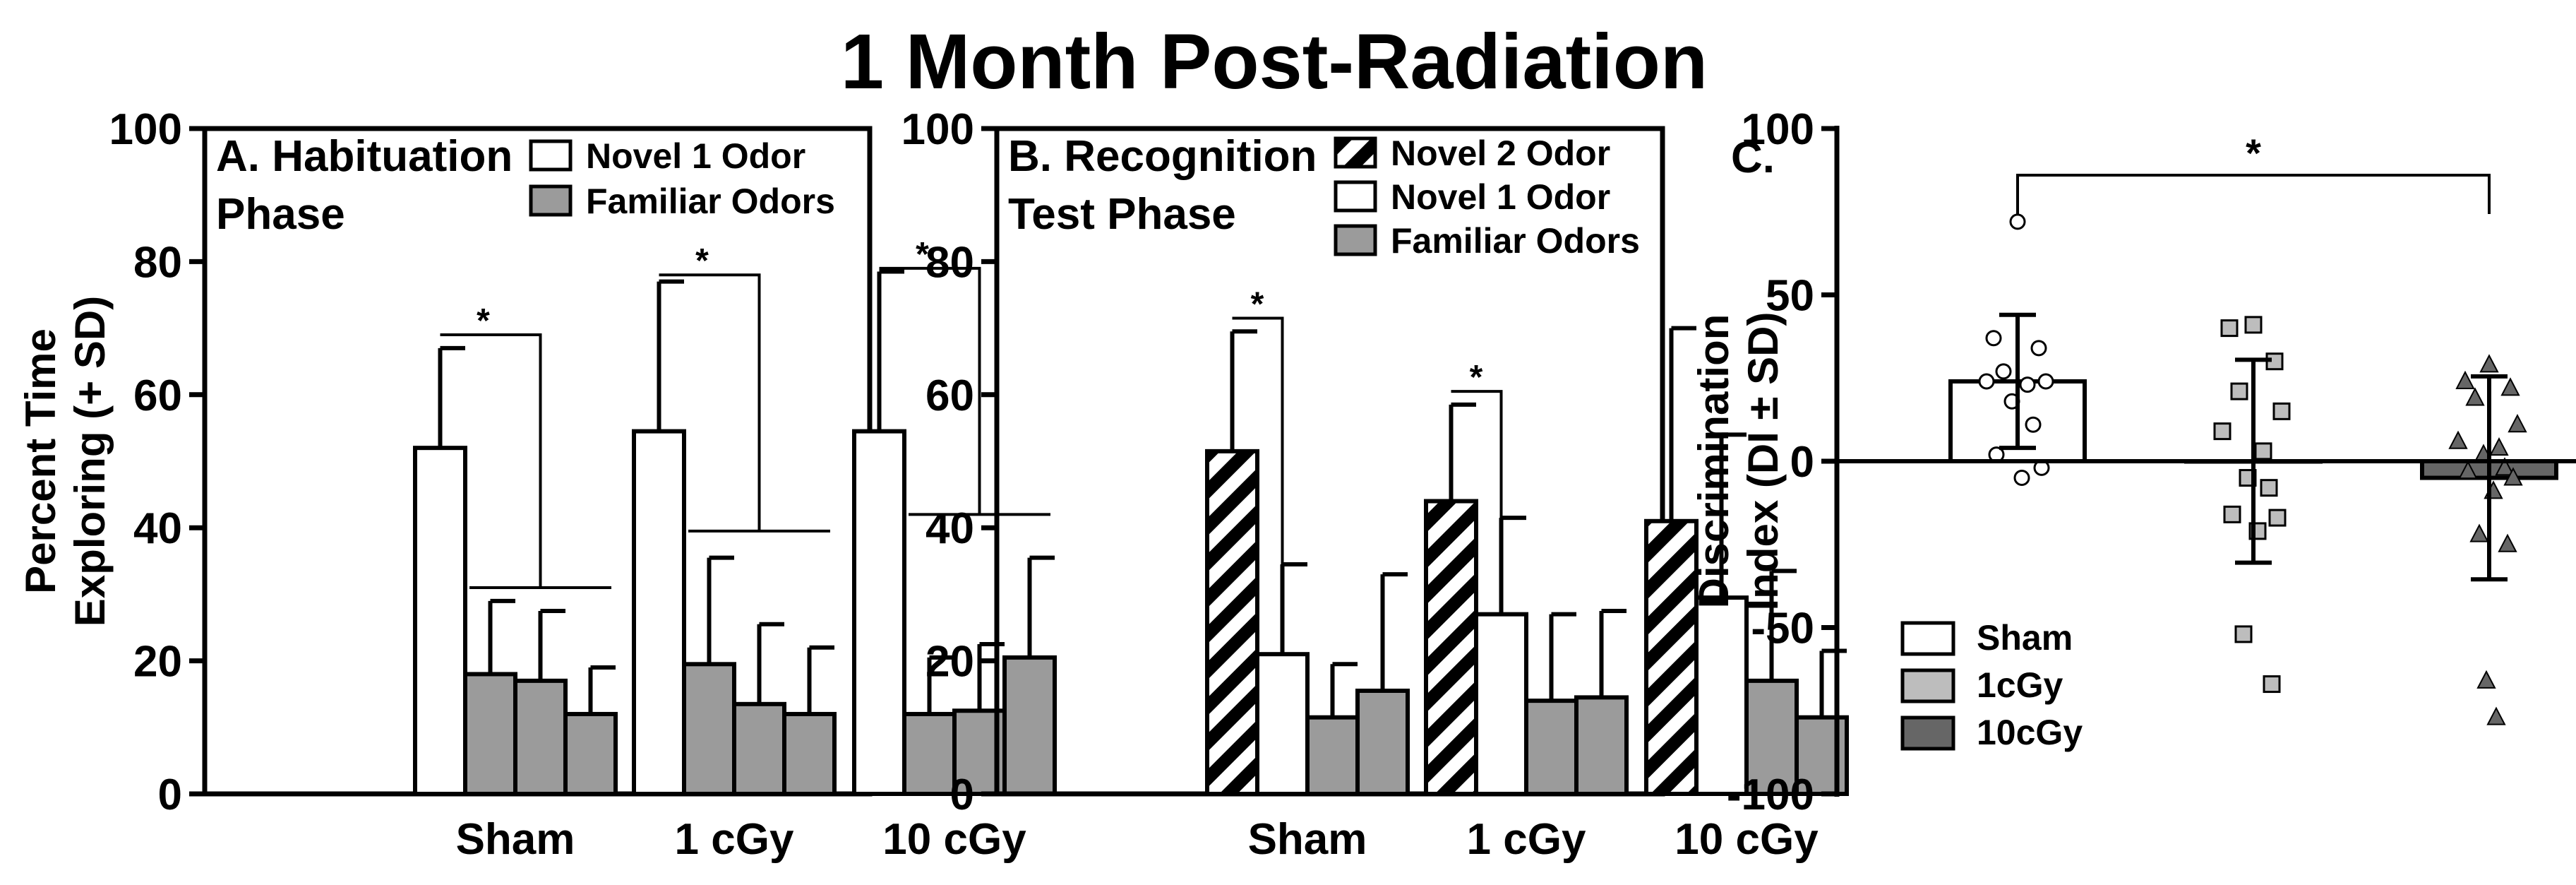  Describe the element at coordinates (2025, 638) in the screenshot. I see `legend-label: Sham` at that location.